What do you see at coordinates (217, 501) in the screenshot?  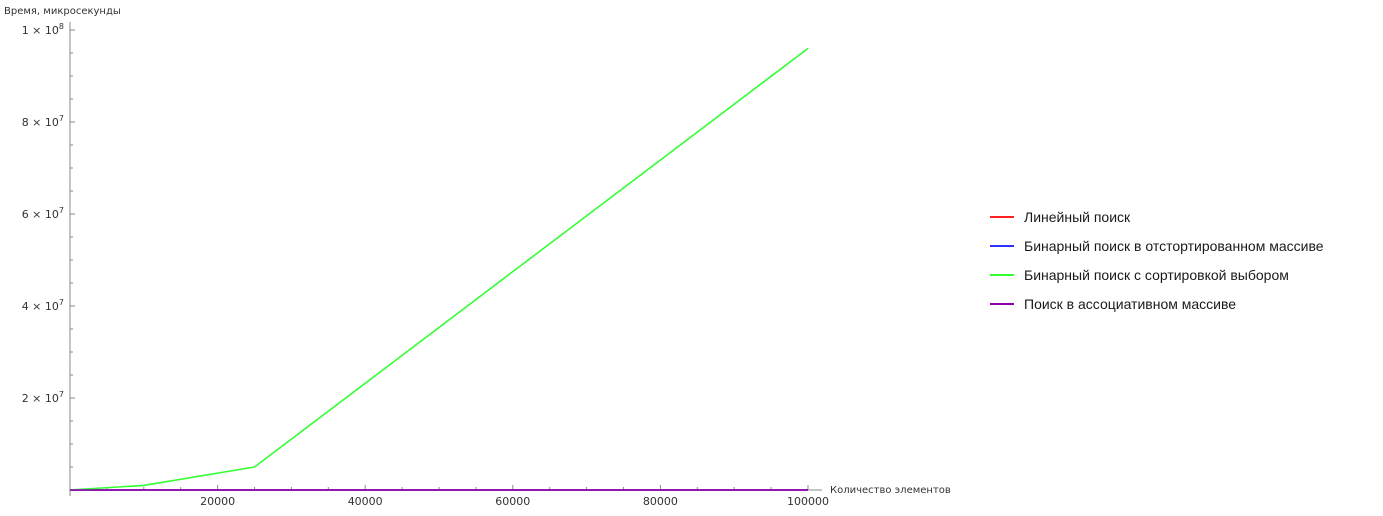 I see `x-tick-label: 20000` at bounding box center [217, 501].